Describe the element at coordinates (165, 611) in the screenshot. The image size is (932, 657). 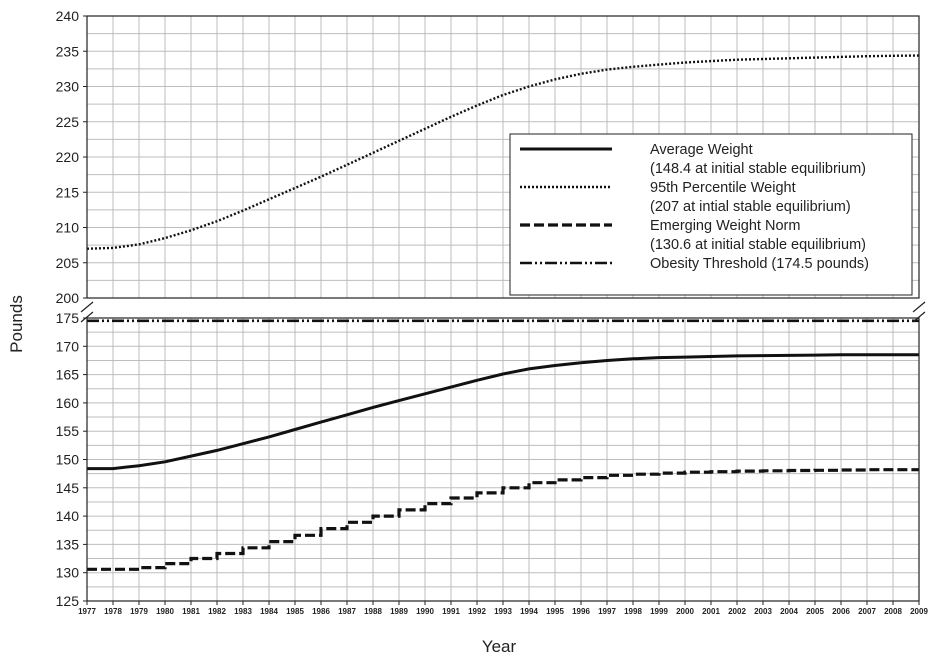
I see `x-tick-label: 1980` at that location.